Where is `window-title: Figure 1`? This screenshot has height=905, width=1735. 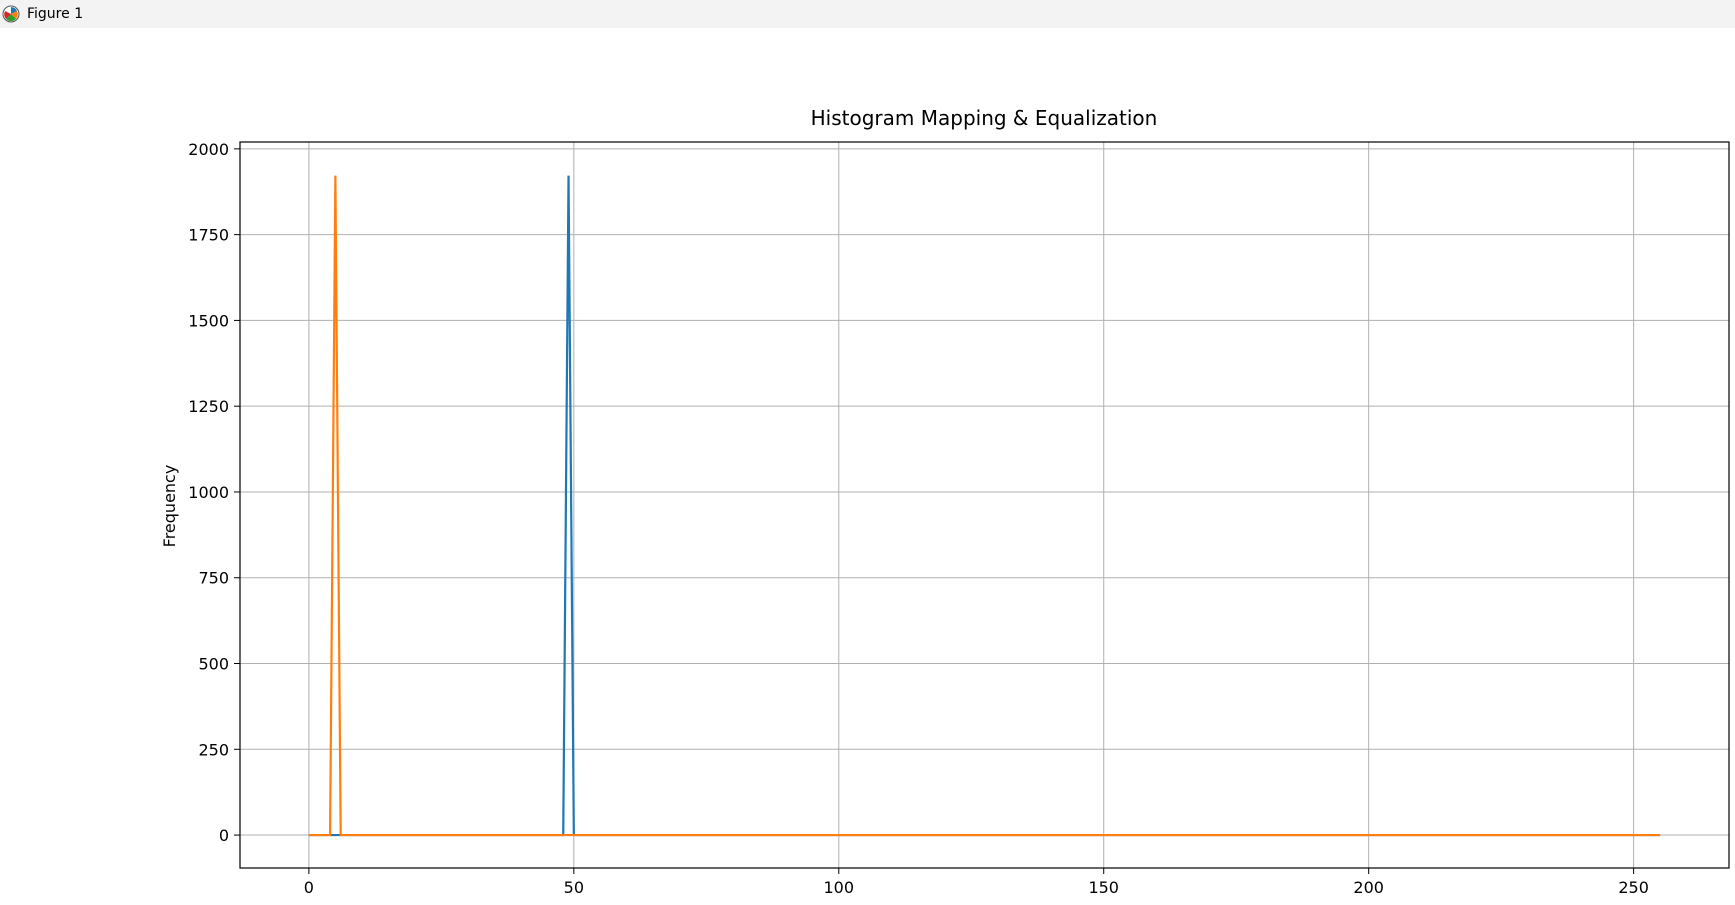
window-title: Figure 1 is located at coordinates (55, 14).